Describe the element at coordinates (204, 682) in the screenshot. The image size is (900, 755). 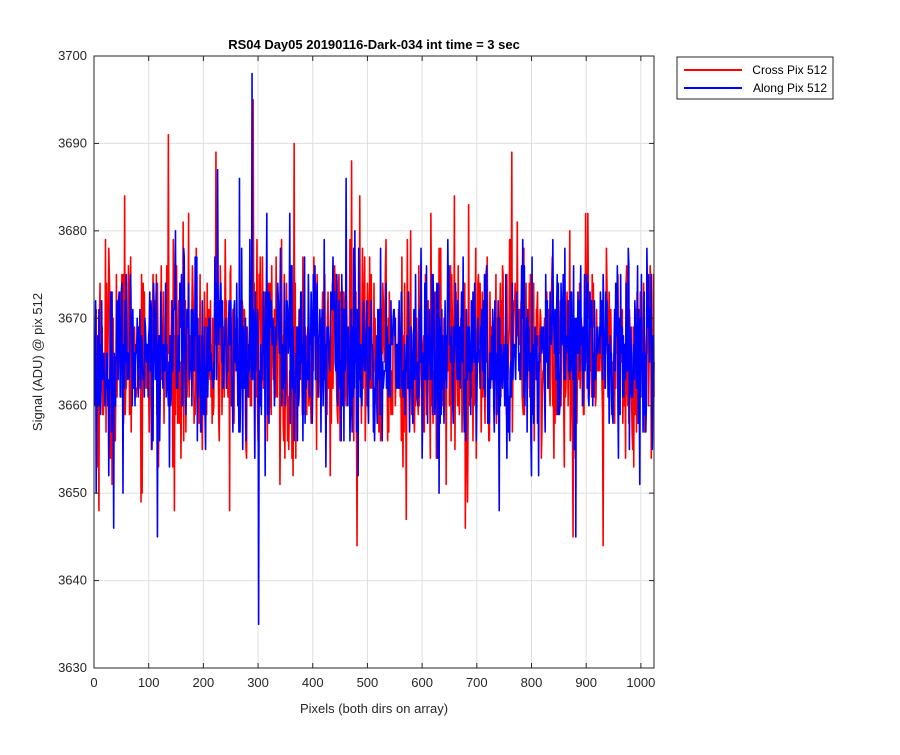
I see `x-tick-label: 200` at that location.